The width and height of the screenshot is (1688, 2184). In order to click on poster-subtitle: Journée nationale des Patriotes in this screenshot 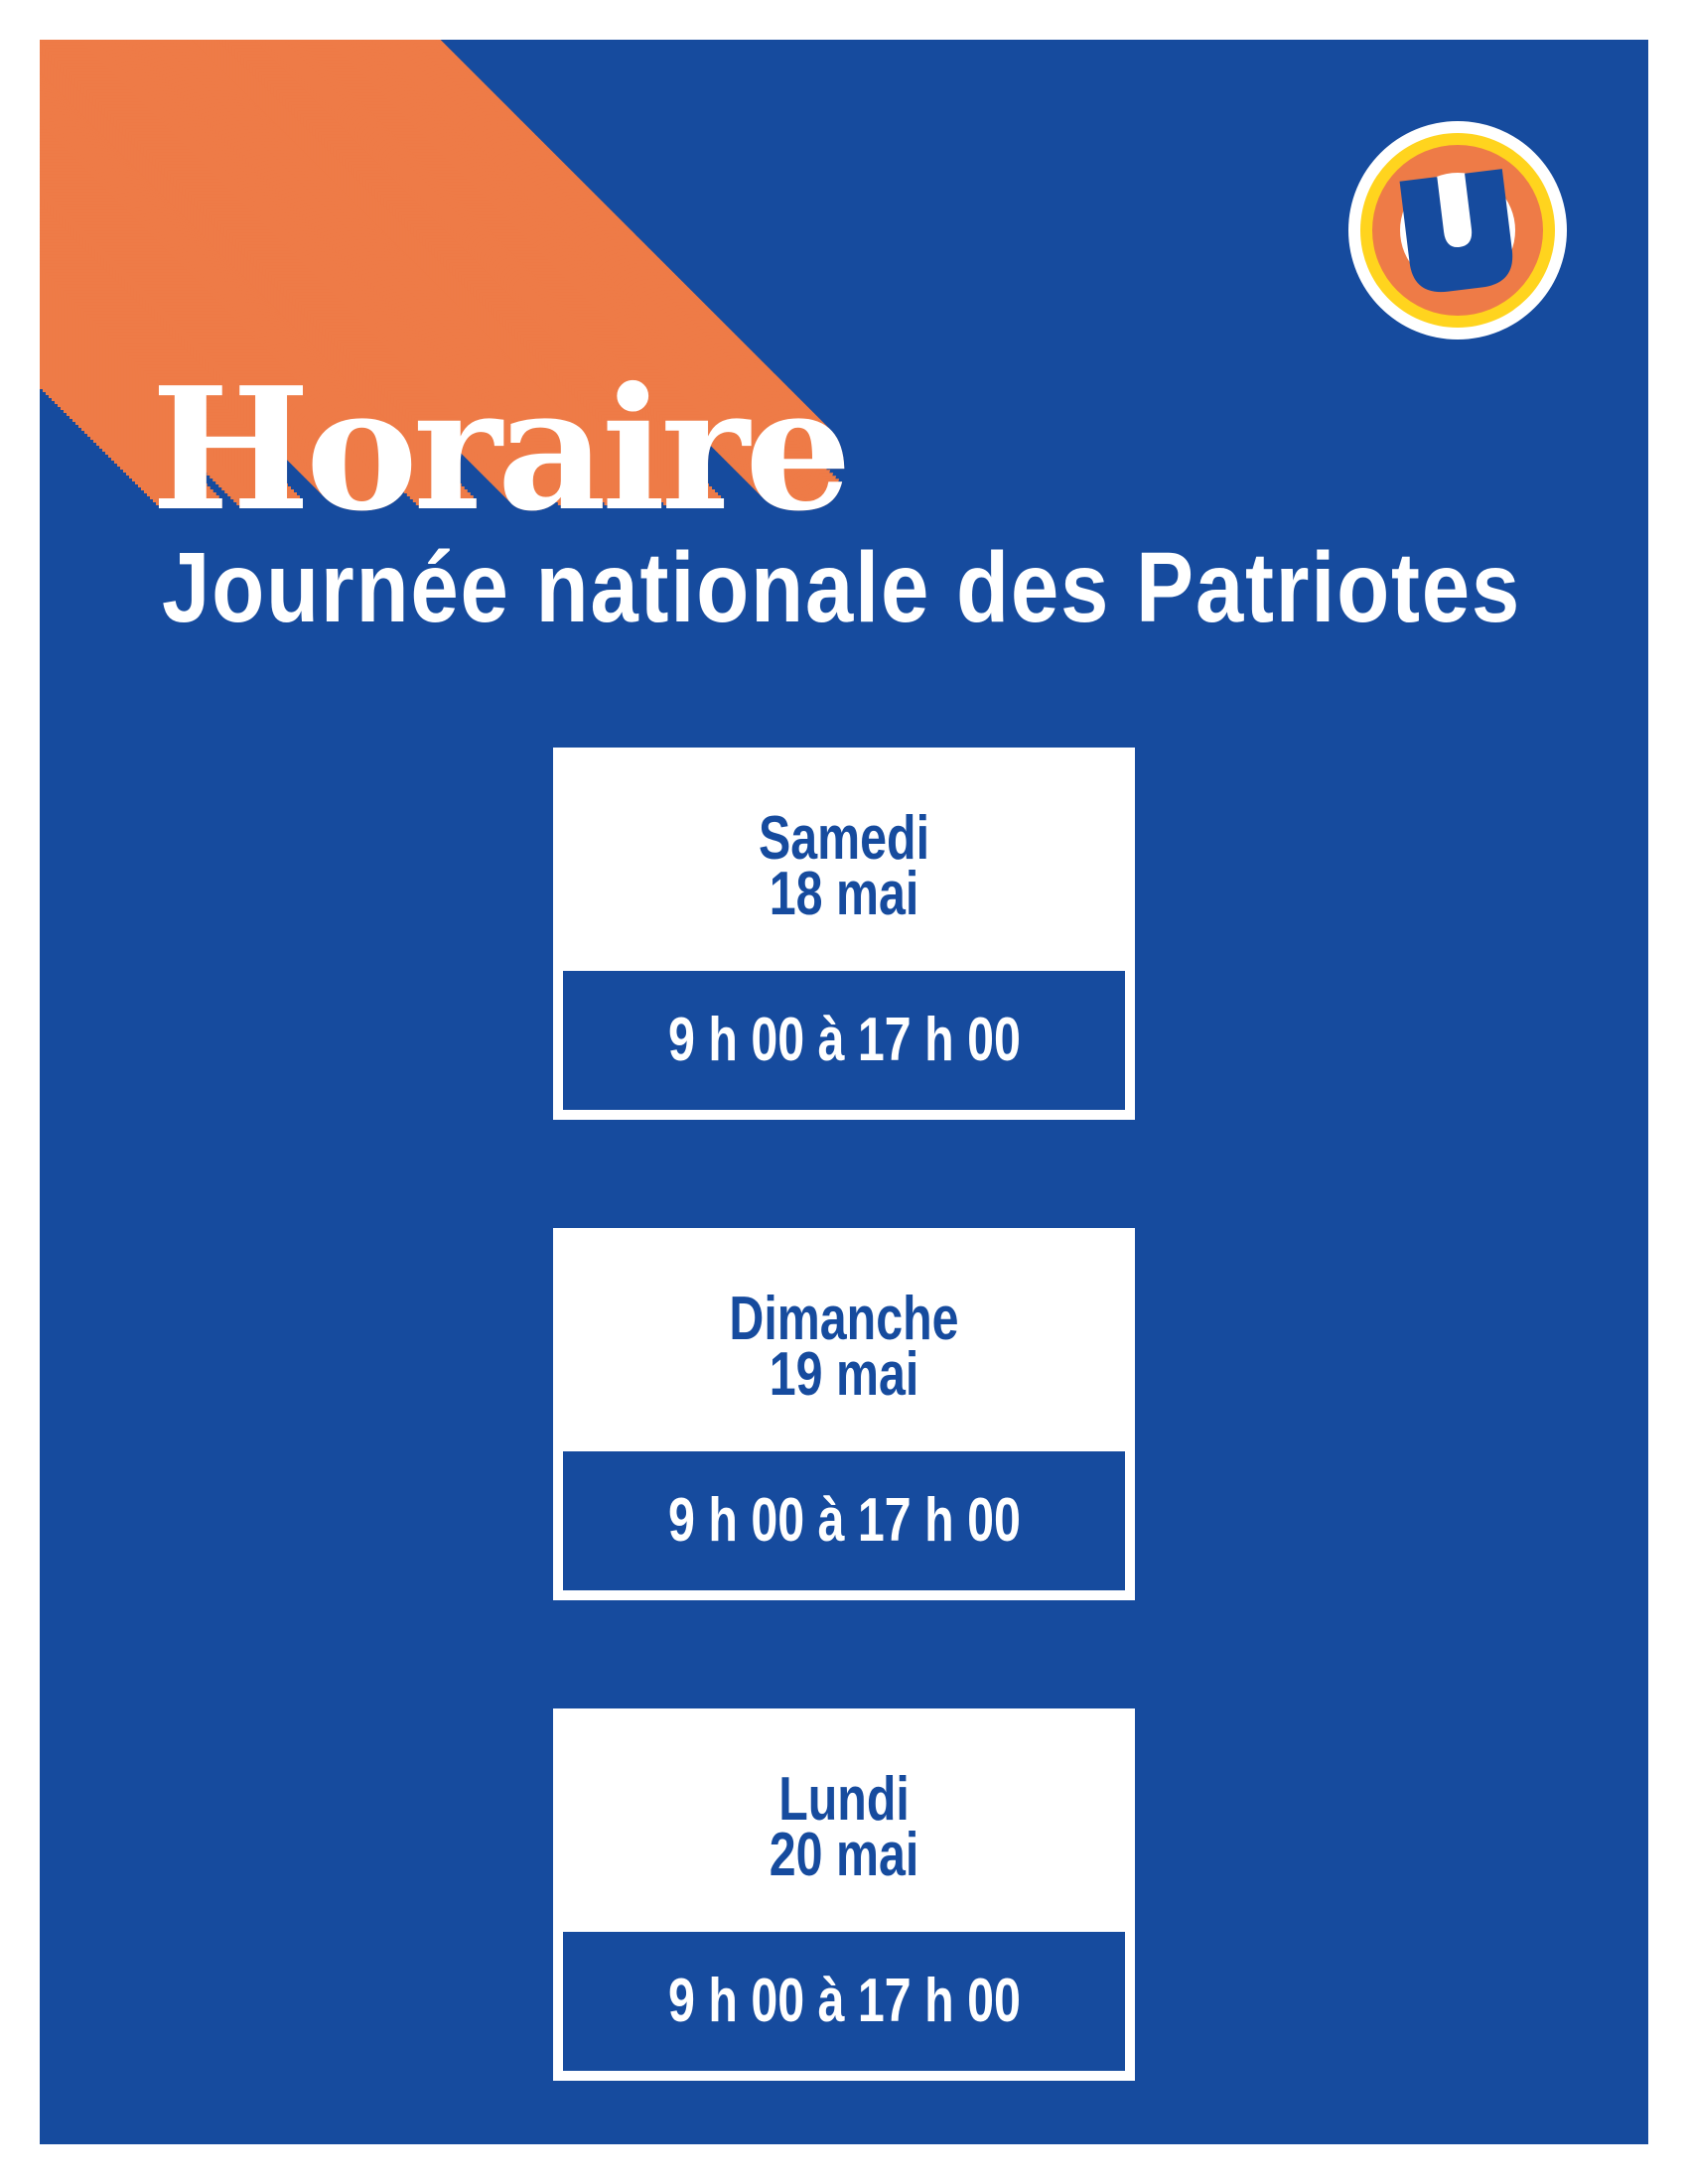, I will do `click(842, 587)`.